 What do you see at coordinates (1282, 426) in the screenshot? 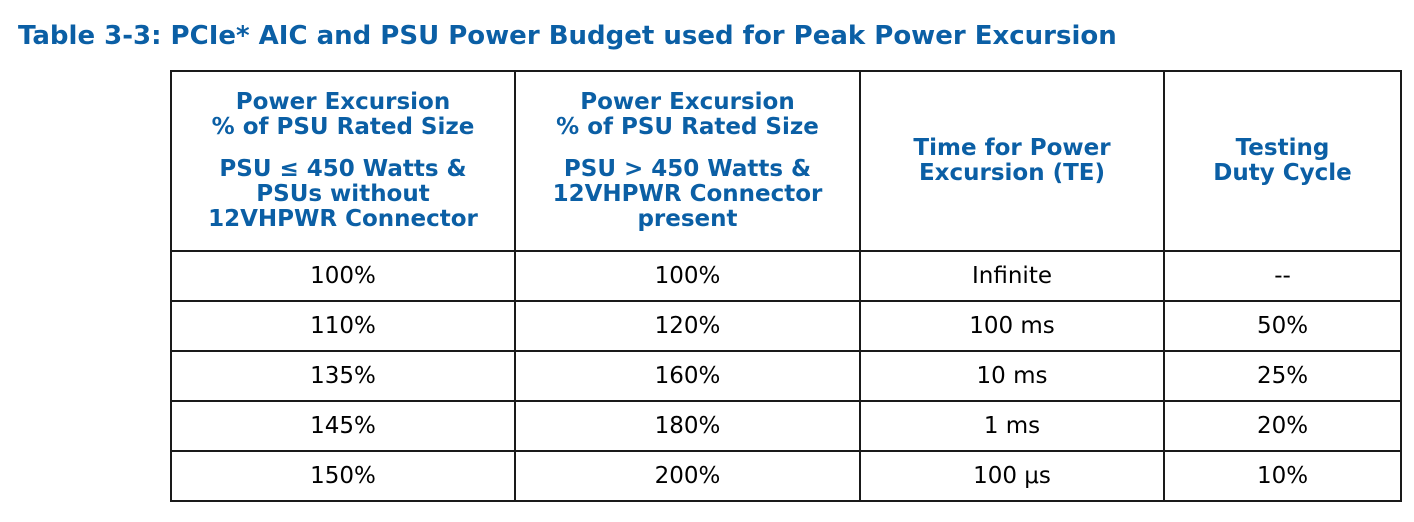
I see `table-cell: 20%` at bounding box center [1282, 426].